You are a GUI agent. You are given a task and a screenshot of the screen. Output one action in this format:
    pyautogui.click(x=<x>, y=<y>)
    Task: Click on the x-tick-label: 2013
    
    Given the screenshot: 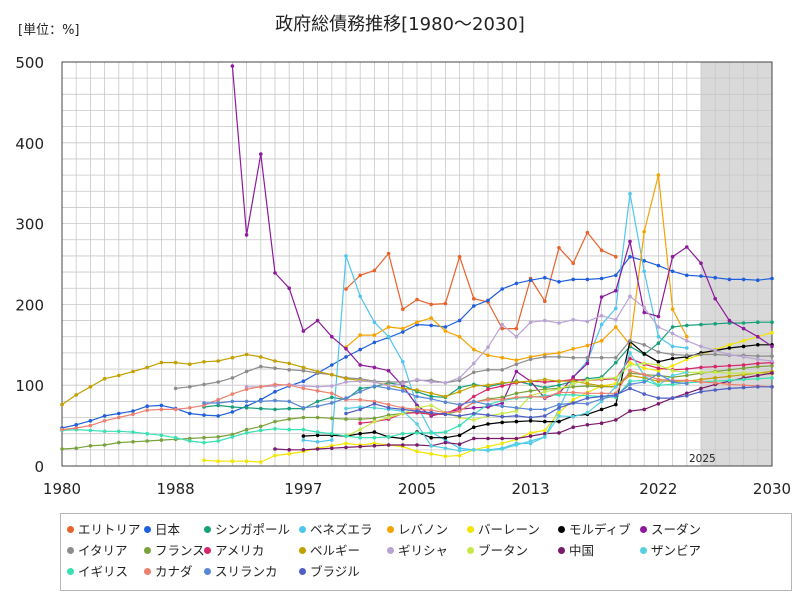 What is the action you would take?
    pyautogui.click(x=531, y=489)
    